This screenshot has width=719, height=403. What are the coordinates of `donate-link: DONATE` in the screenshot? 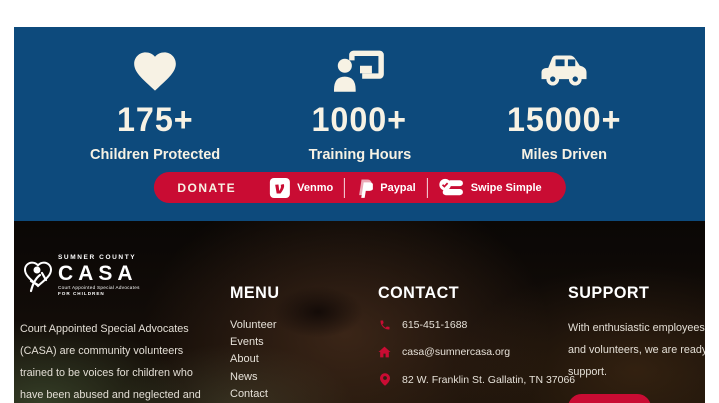 It's located at (207, 187).